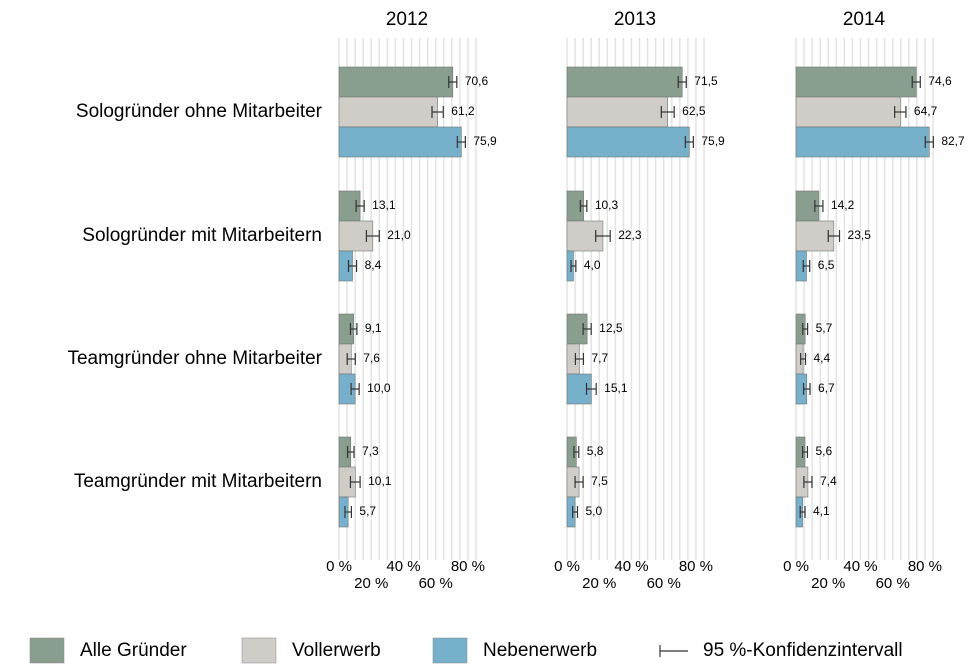 This screenshot has height=664, width=978. Describe the element at coordinates (821, 511) in the screenshot. I see `value-label: 4,1` at that location.